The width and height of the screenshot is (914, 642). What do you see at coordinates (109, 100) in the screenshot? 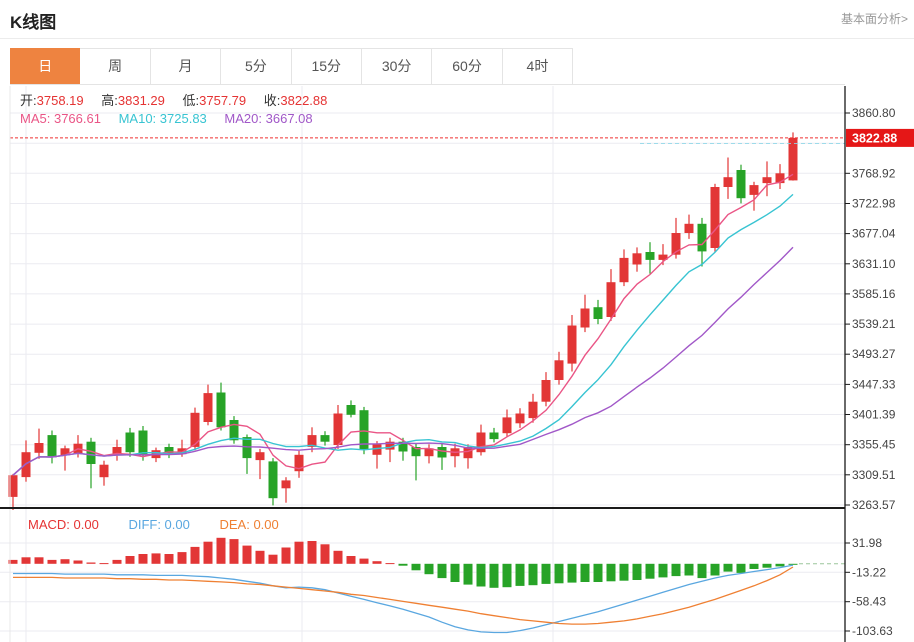
I see `high-label: 高:` at bounding box center [109, 100].